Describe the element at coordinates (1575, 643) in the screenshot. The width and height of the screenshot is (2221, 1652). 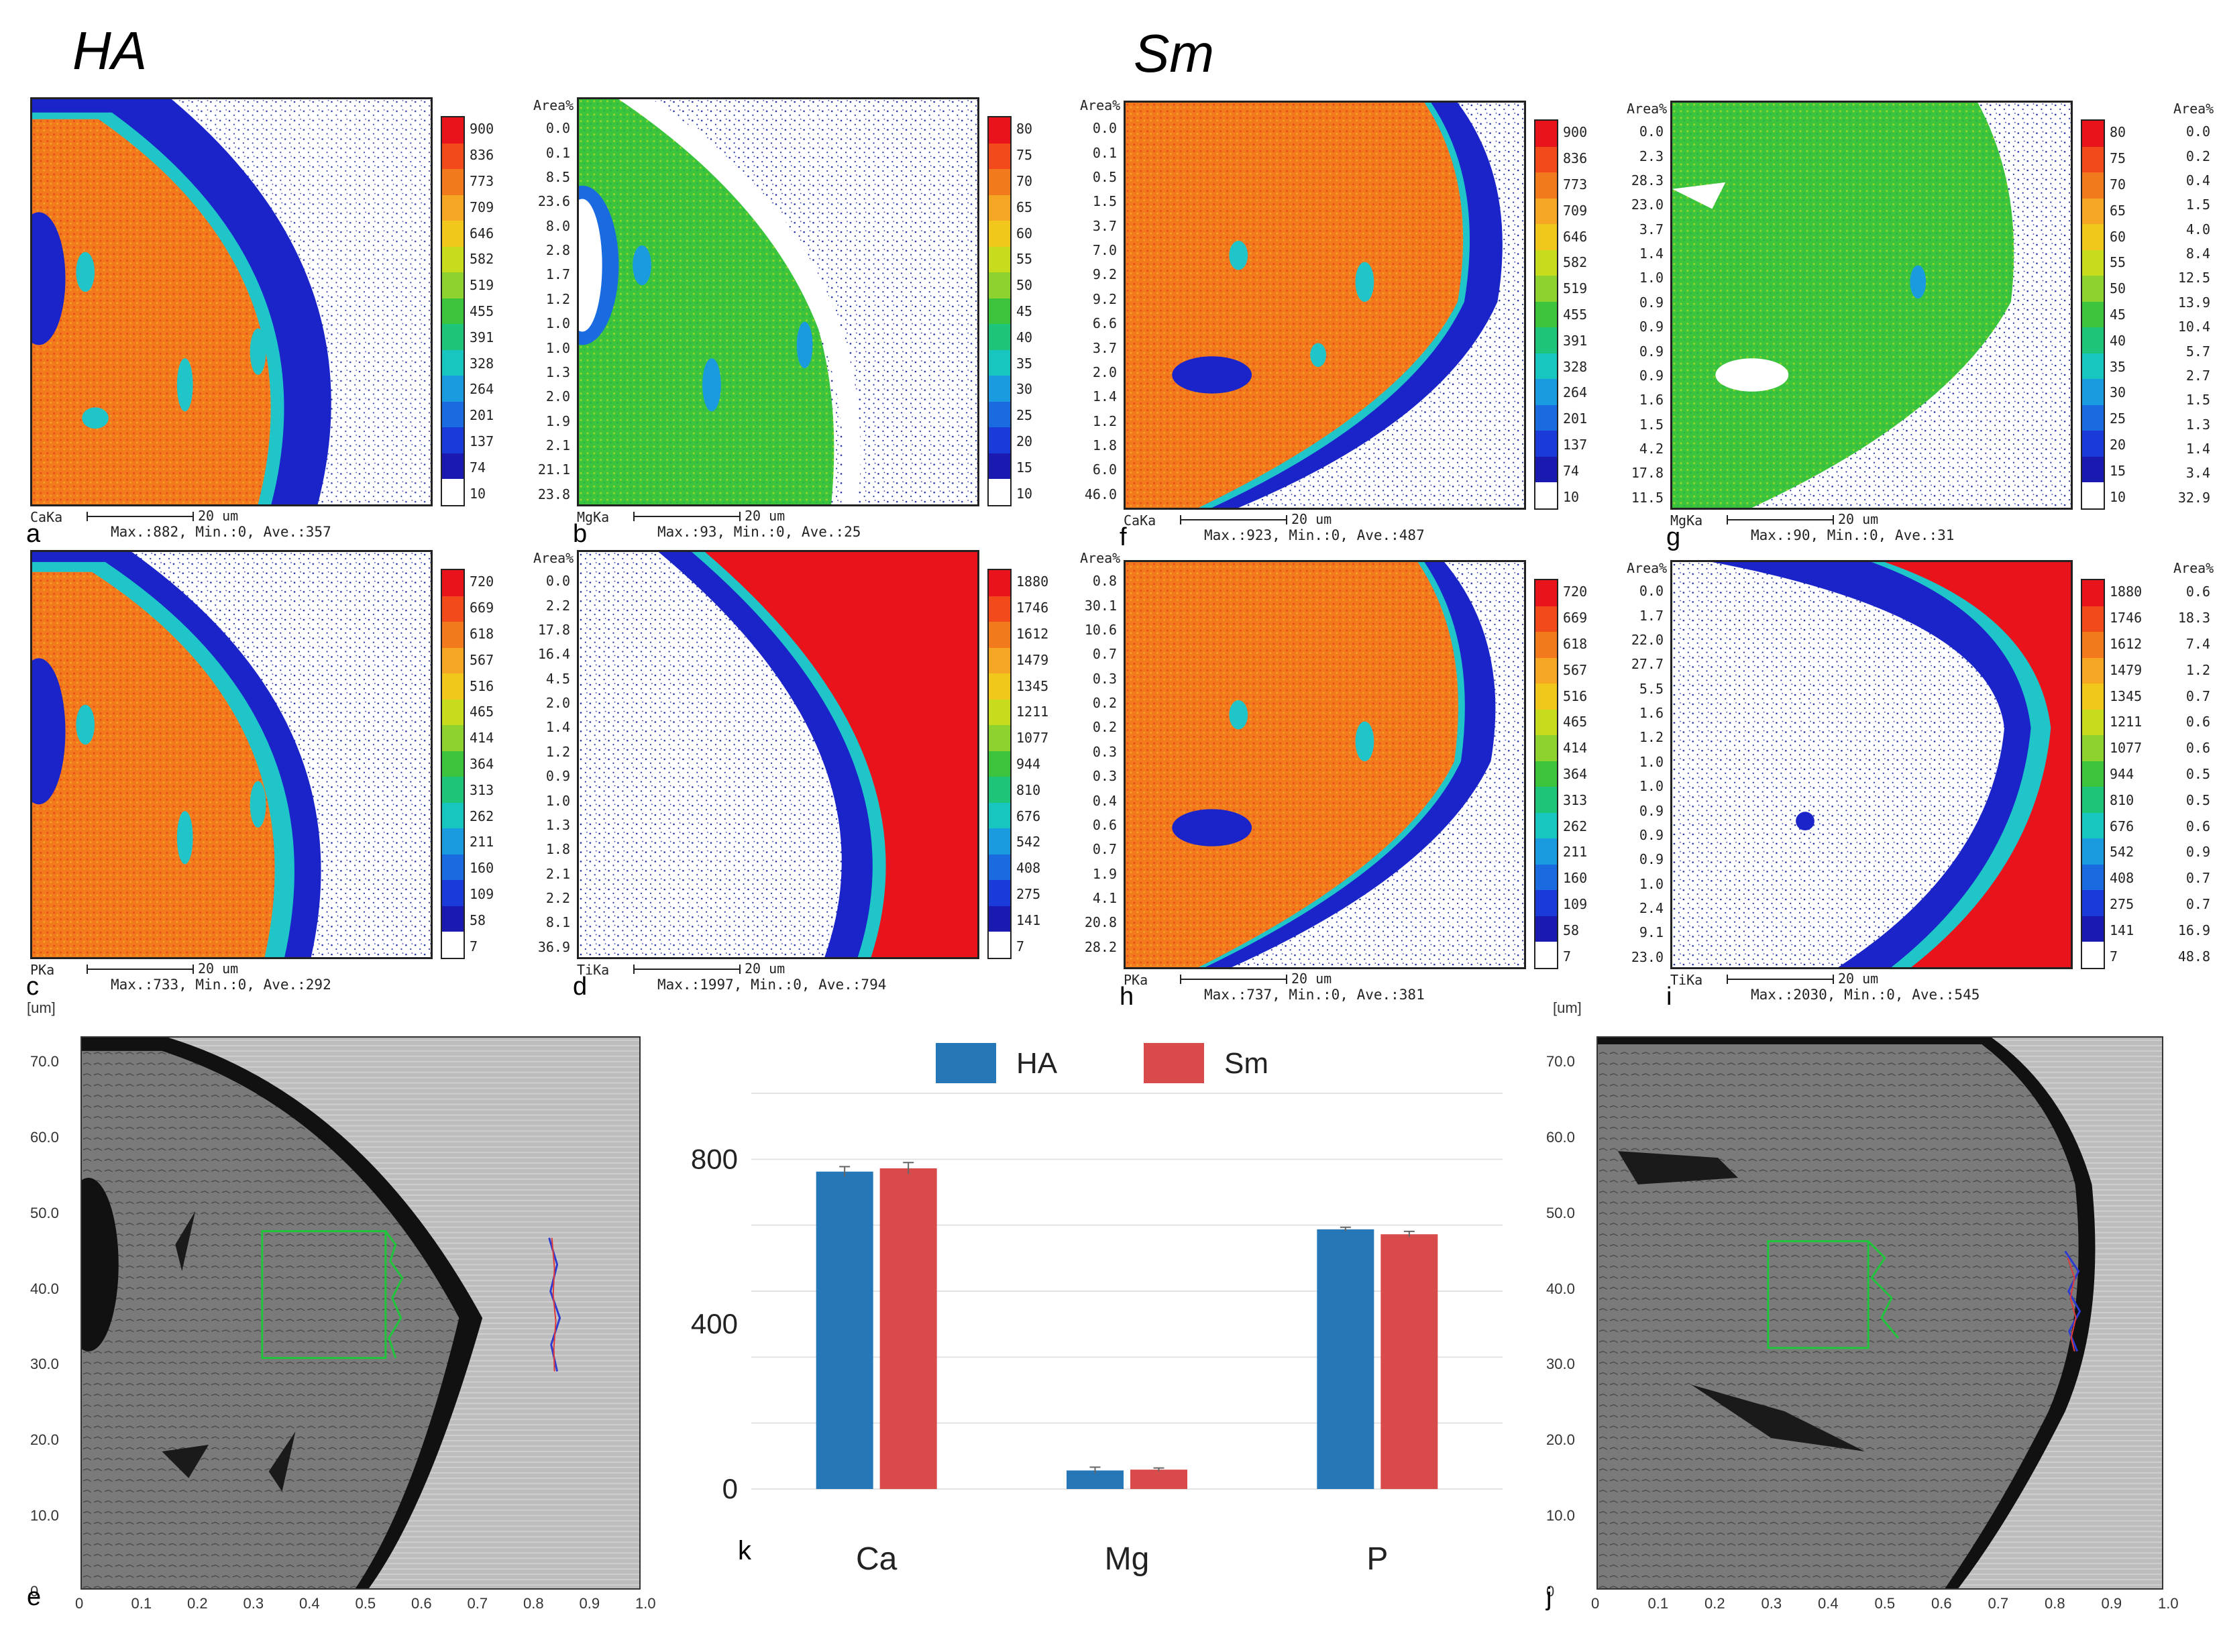
I see `level-label: 618` at that location.